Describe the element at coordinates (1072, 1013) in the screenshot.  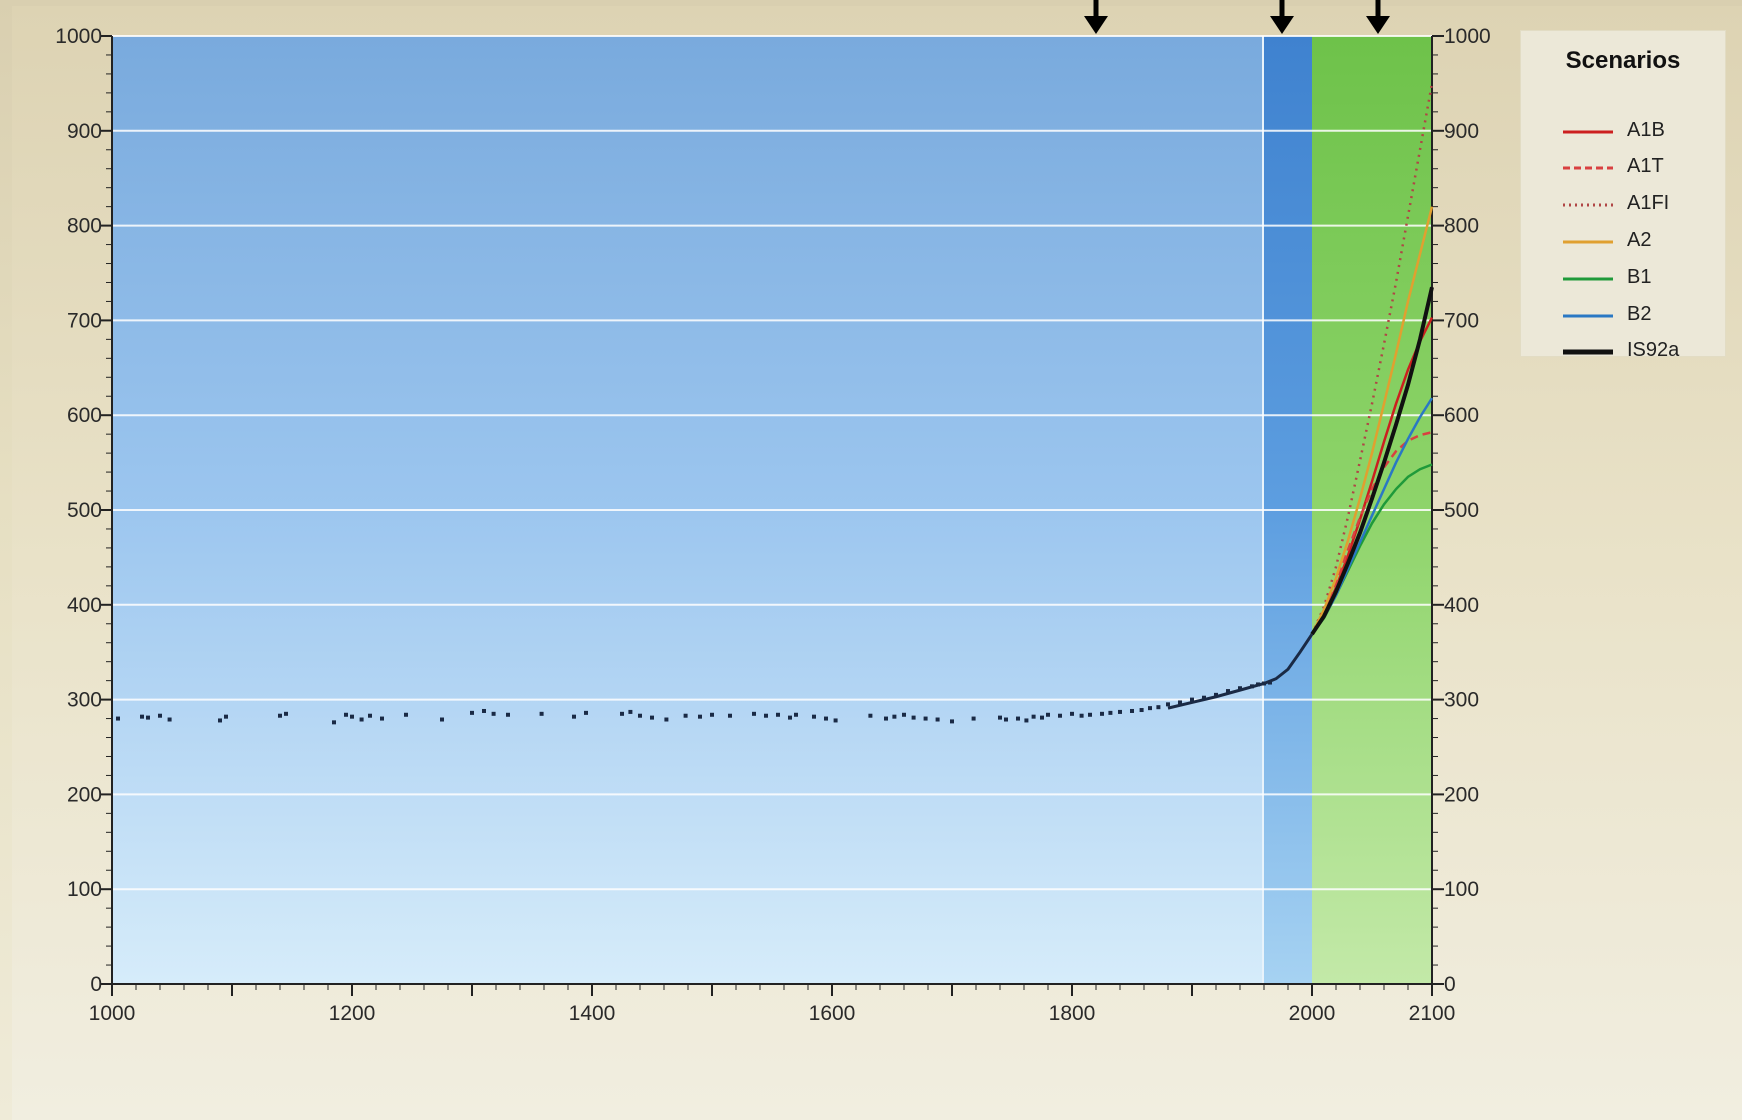
I see `x-tick-label-1800: 1800` at that location.